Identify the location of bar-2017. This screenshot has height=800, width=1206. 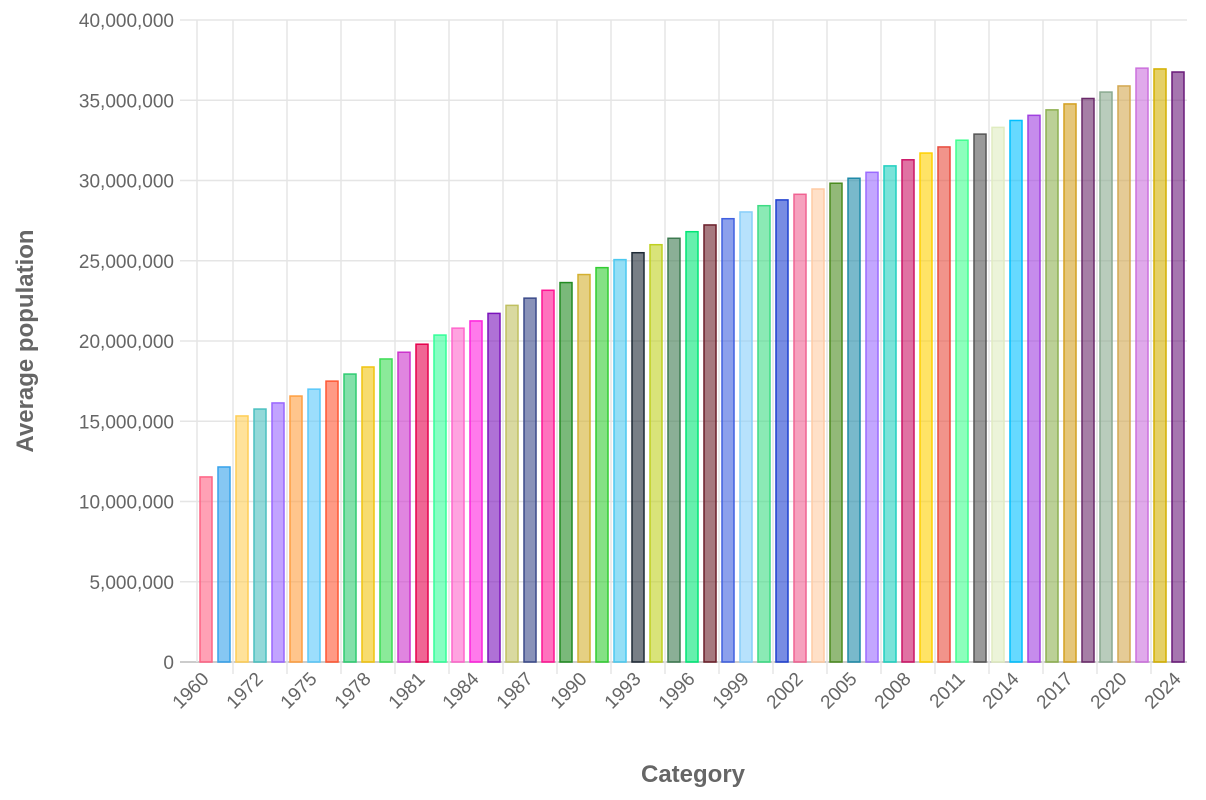
(1070, 383).